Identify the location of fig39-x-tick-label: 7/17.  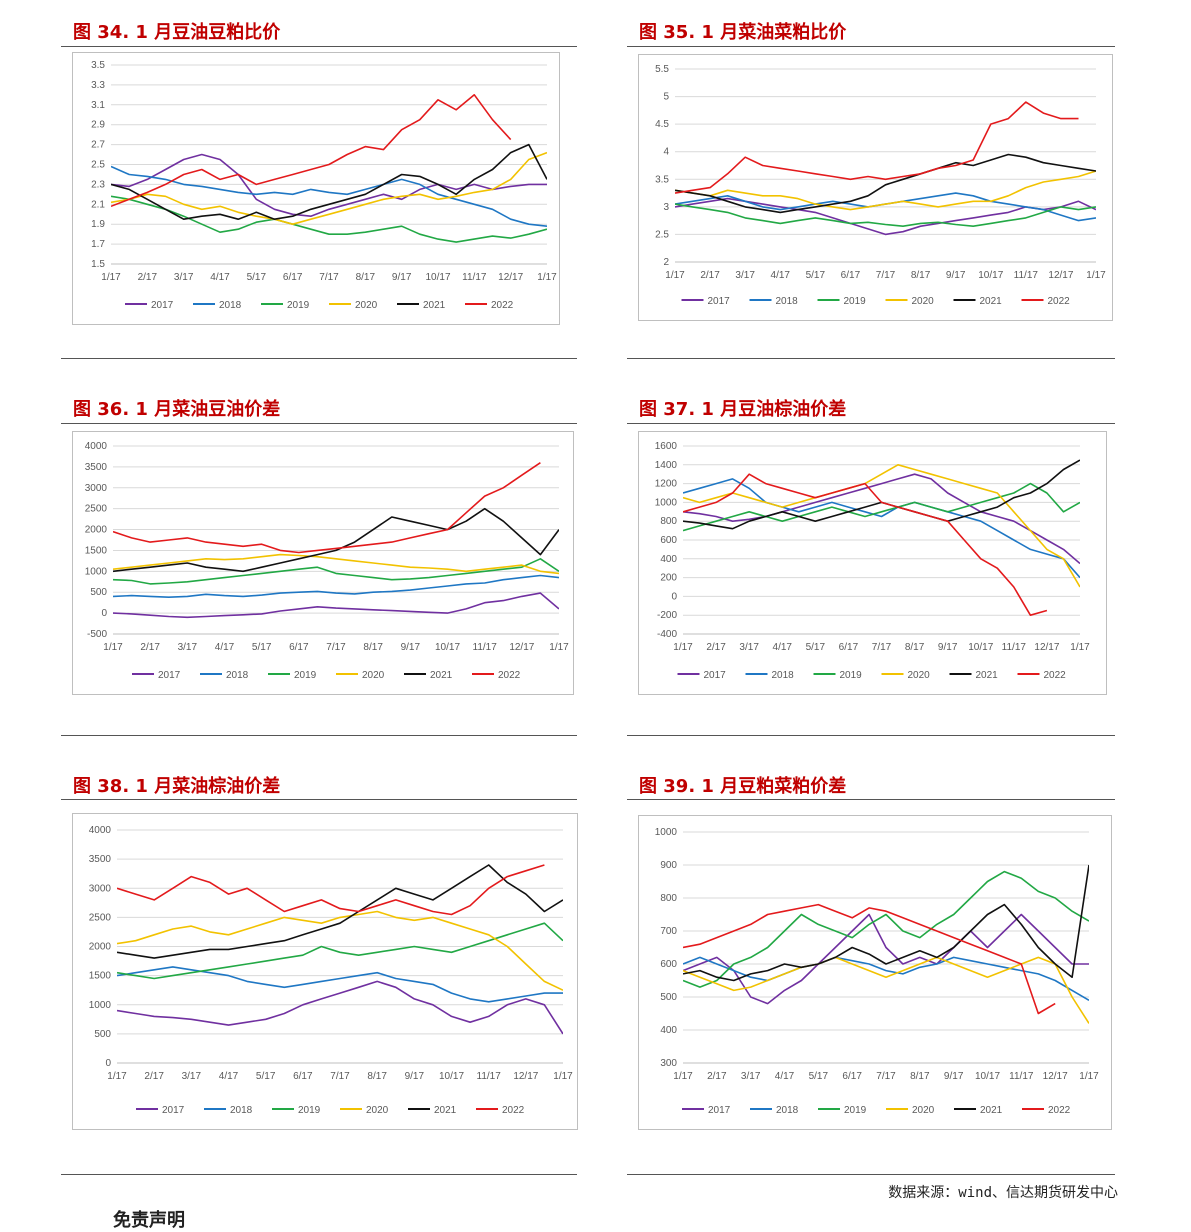
(886, 1076).